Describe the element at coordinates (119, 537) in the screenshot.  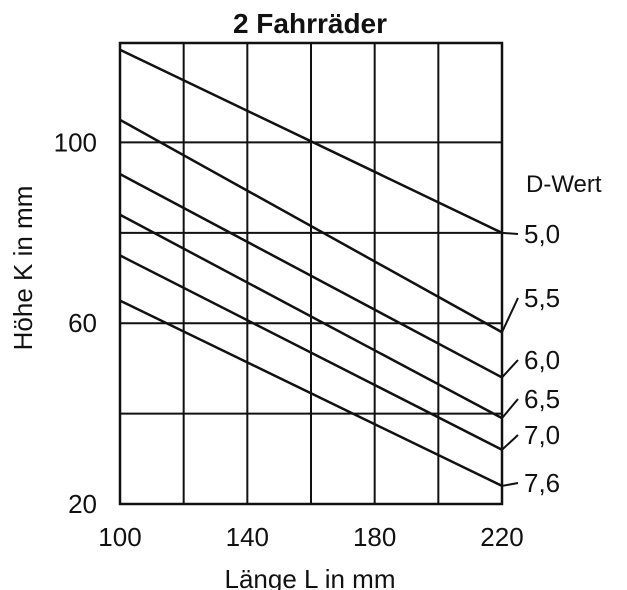
I see `x-tick-label-100: 100` at that location.